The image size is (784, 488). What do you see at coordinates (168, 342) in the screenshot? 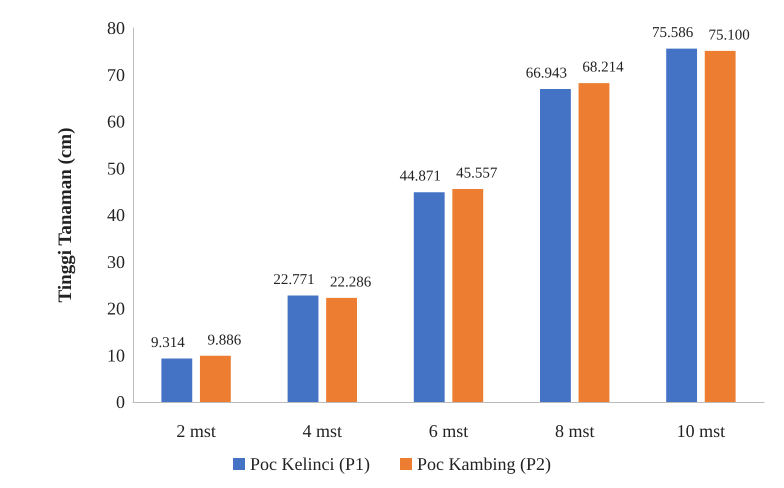
I see `data-label: 9.314` at bounding box center [168, 342].